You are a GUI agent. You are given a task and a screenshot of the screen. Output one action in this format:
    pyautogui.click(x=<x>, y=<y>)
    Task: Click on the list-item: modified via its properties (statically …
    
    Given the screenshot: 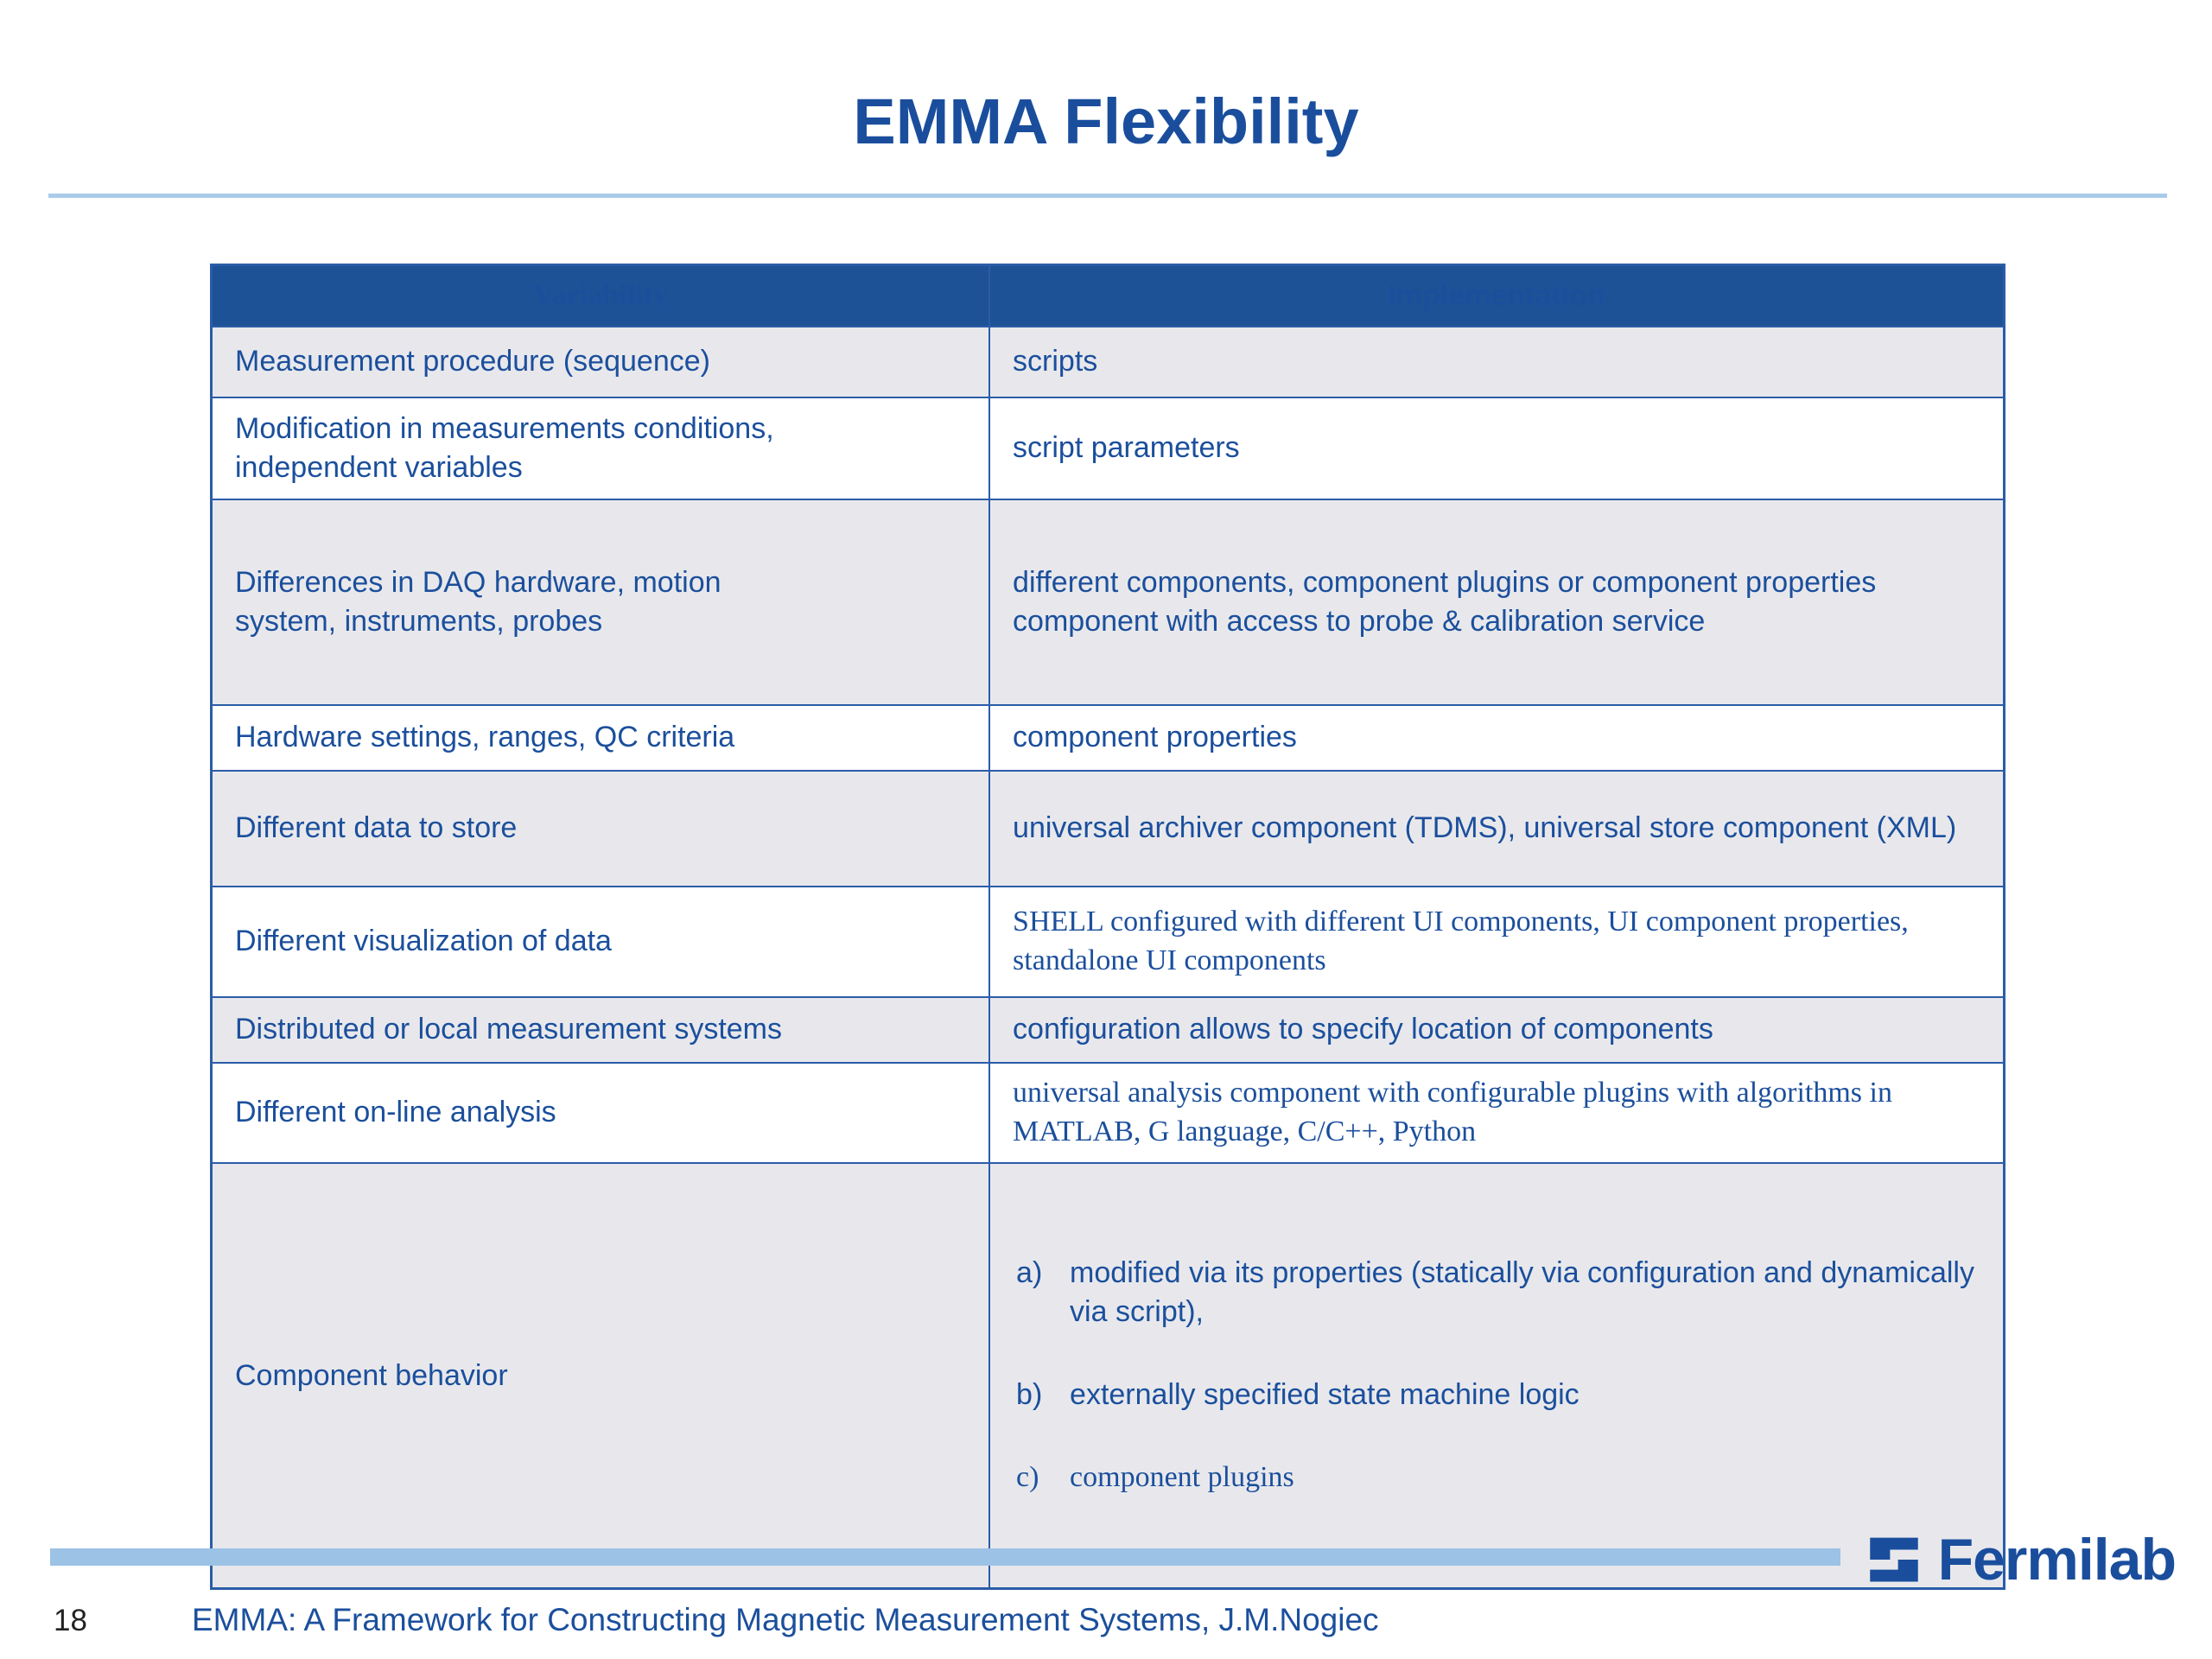 What is the action you would take?
    pyautogui.click(x=1495, y=1291)
    